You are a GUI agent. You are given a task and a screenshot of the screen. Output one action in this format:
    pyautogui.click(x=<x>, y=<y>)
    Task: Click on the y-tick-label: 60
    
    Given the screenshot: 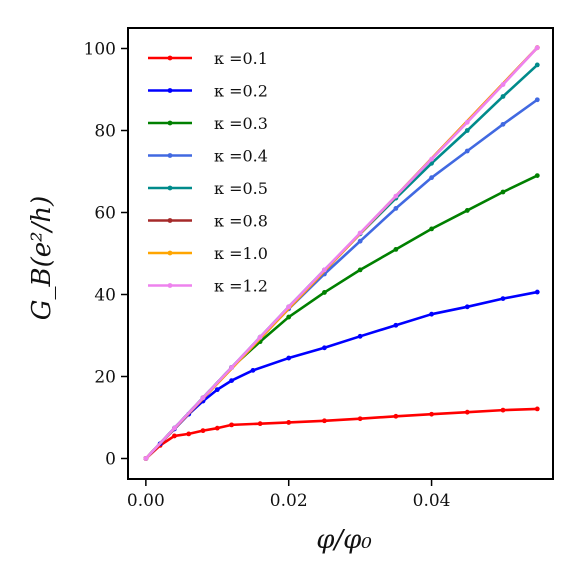 What is the action you would take?
    pyautogui.click(x=105, y=214)
    